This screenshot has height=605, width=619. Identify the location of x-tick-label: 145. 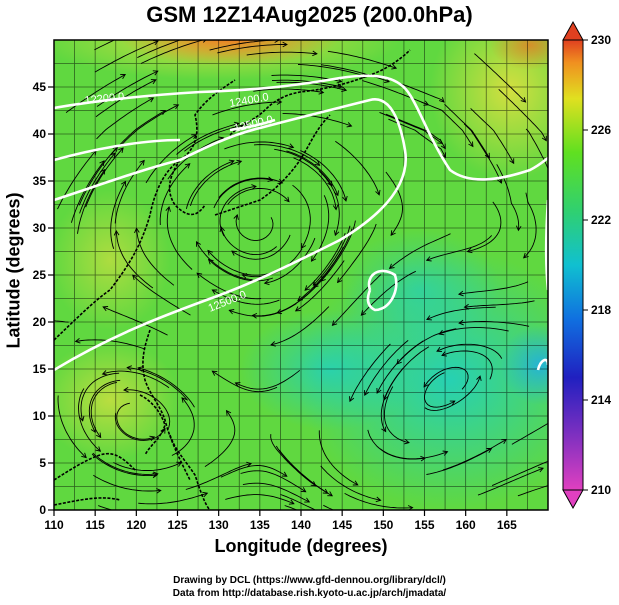
(342, 525).